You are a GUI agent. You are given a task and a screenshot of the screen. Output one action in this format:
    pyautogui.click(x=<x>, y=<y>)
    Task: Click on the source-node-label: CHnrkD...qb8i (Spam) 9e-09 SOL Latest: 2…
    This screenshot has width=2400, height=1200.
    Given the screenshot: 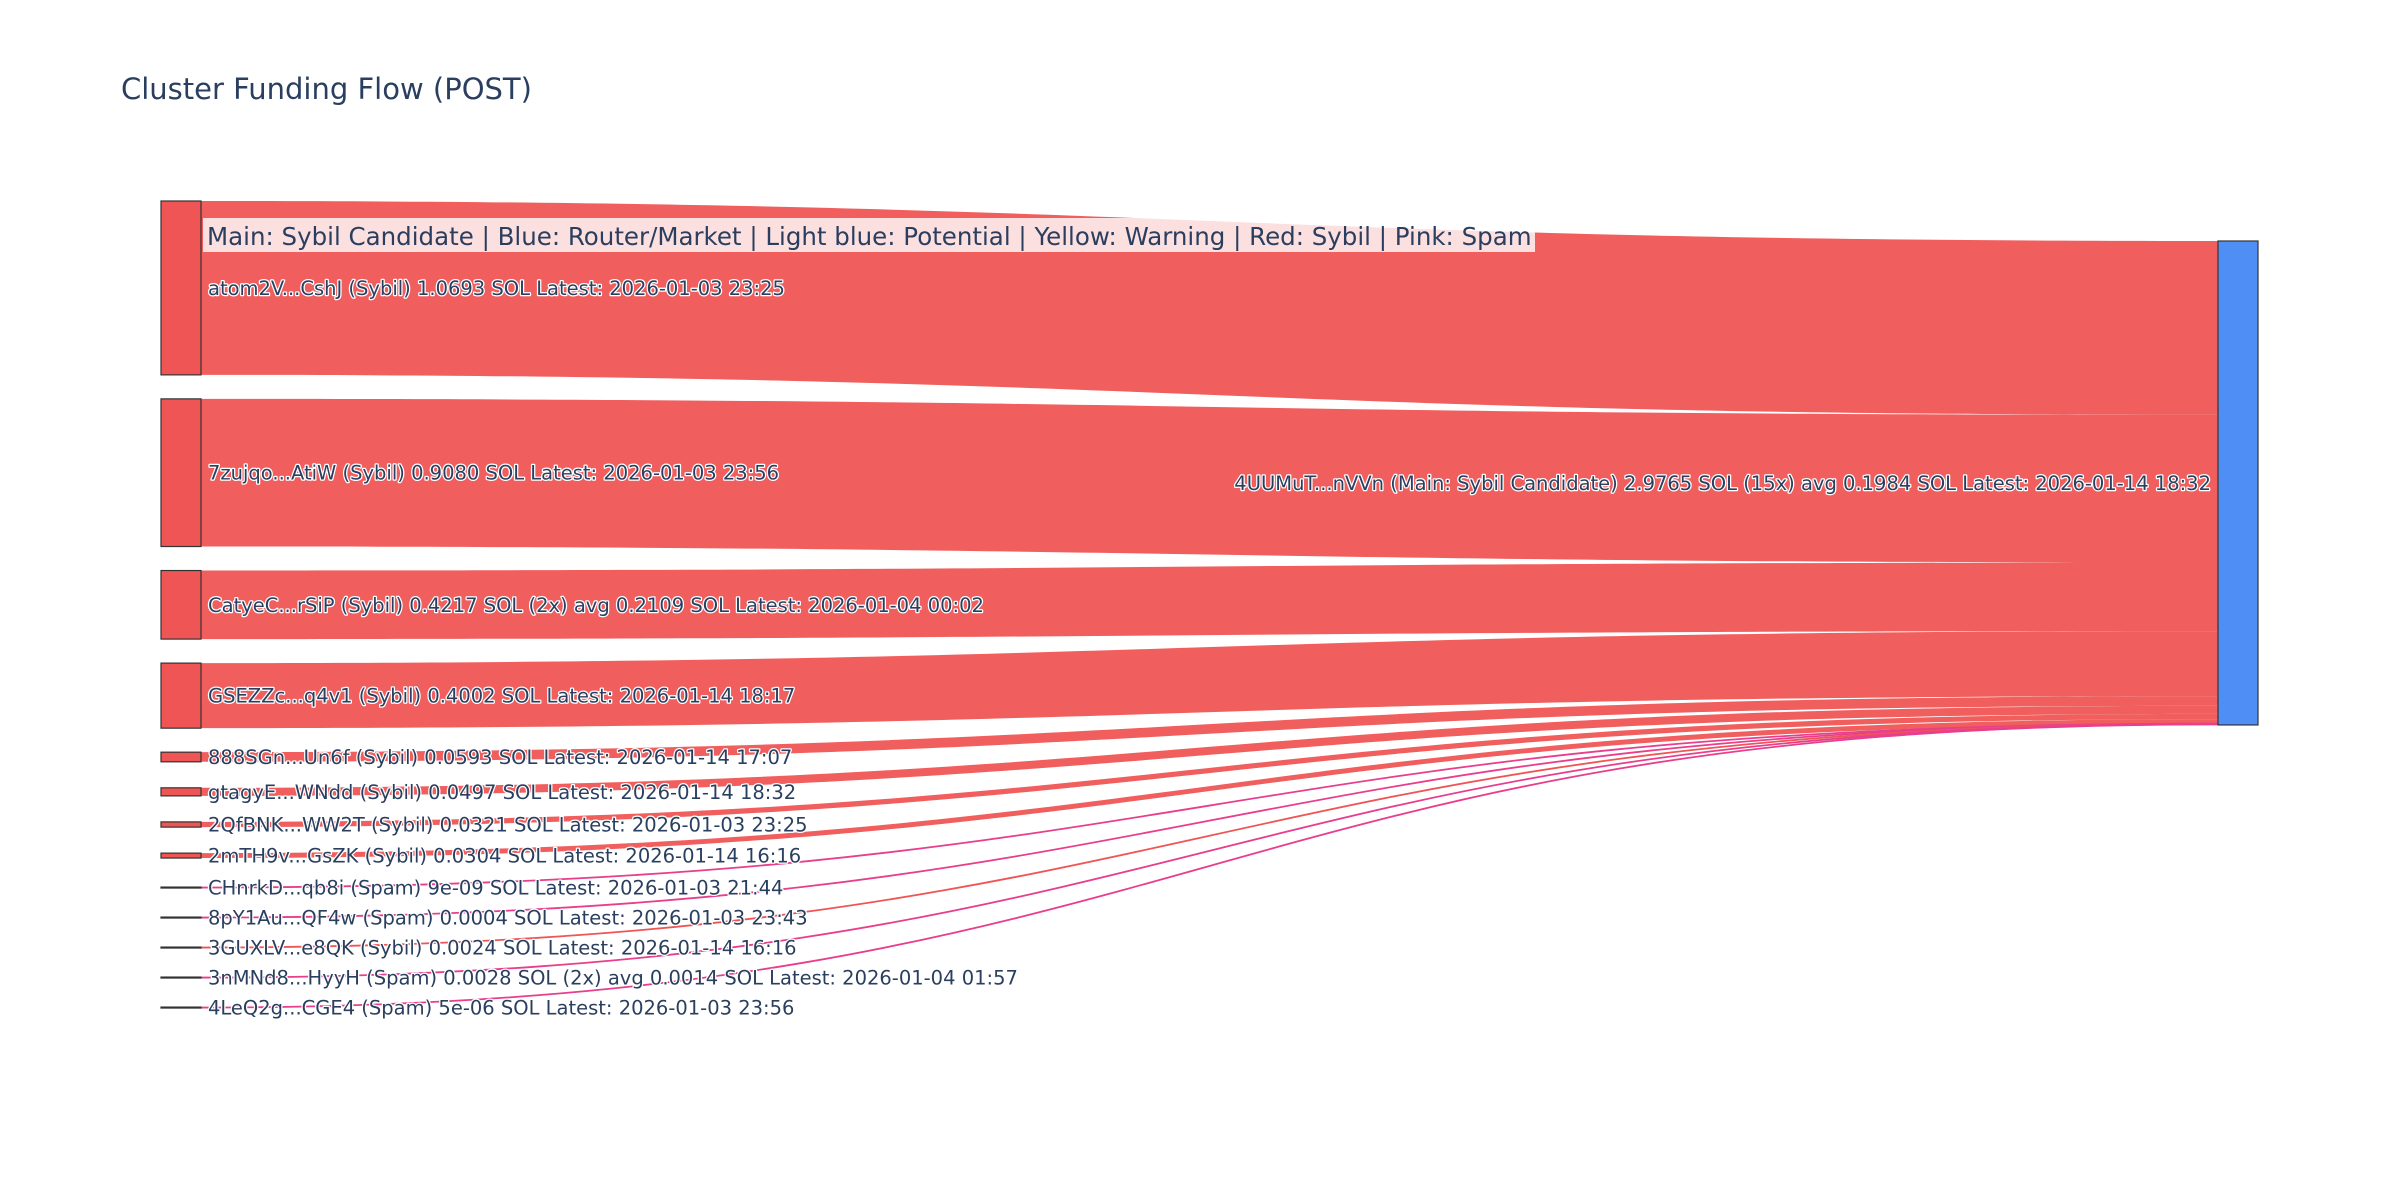 What is the action you would take?
    pyautogui.click(x=495, y=888)
    